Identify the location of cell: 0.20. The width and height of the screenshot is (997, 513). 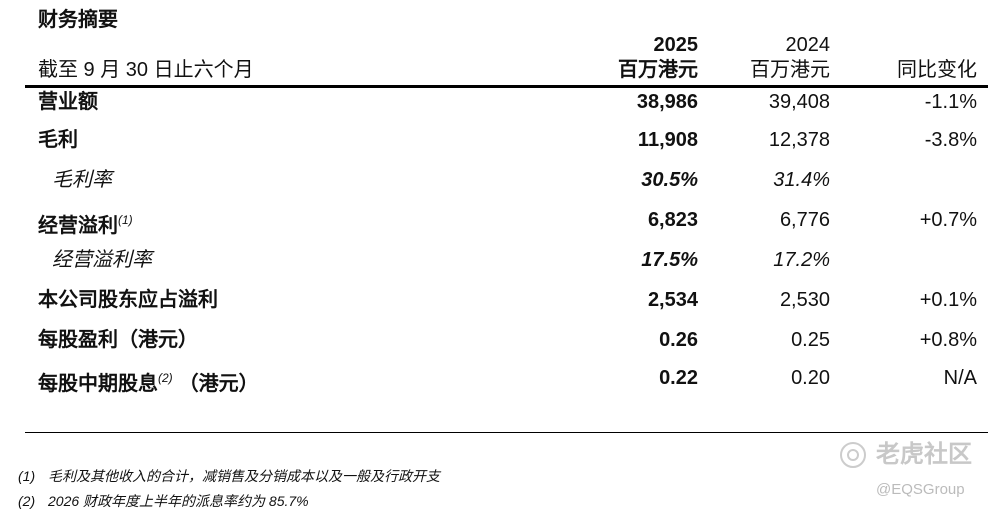
(810, 378).